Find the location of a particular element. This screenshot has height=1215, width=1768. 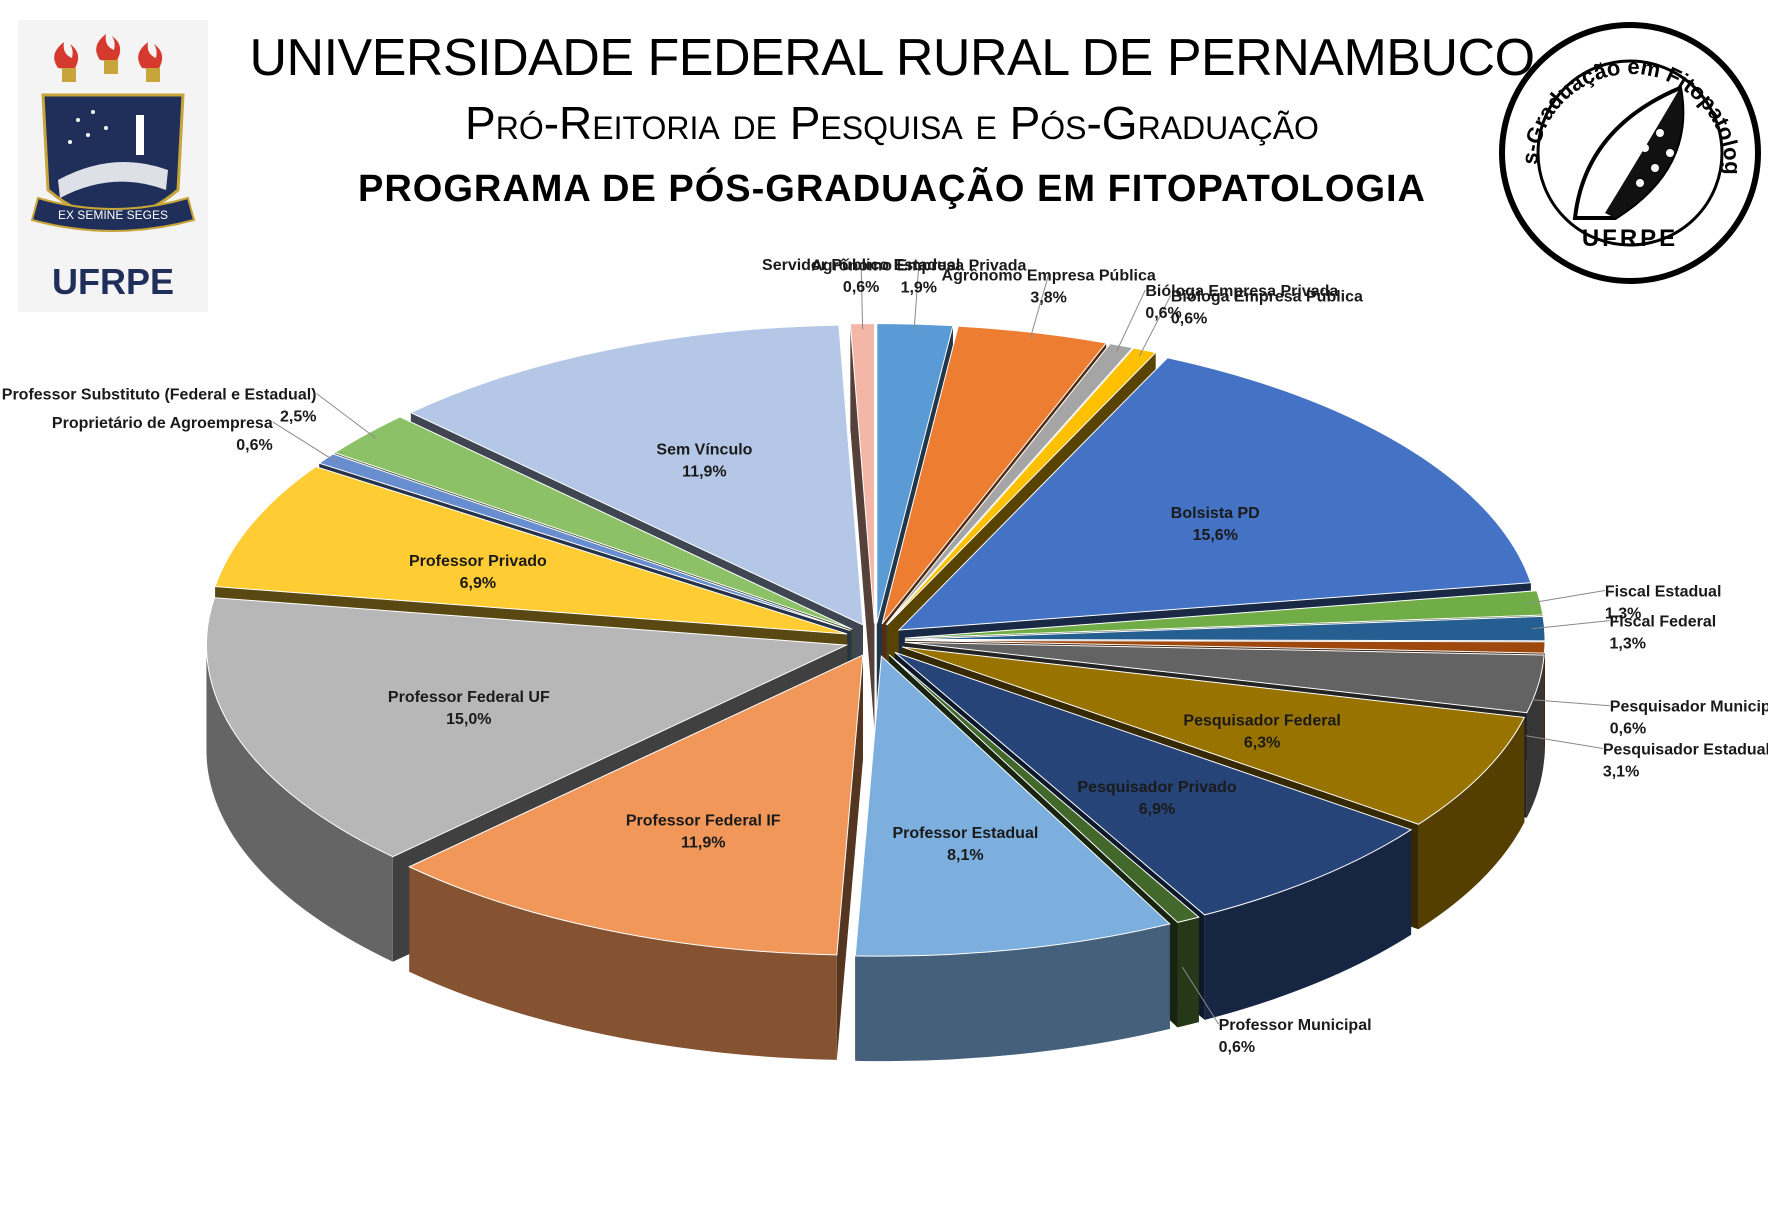

slice-name-bolsista-pd: Bolsista PD is located at coordinates (1215, 513).